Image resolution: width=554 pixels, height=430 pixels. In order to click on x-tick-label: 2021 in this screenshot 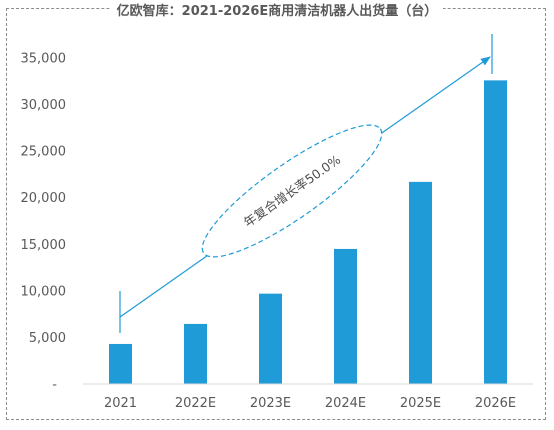, I will do `click(120, 403)`.